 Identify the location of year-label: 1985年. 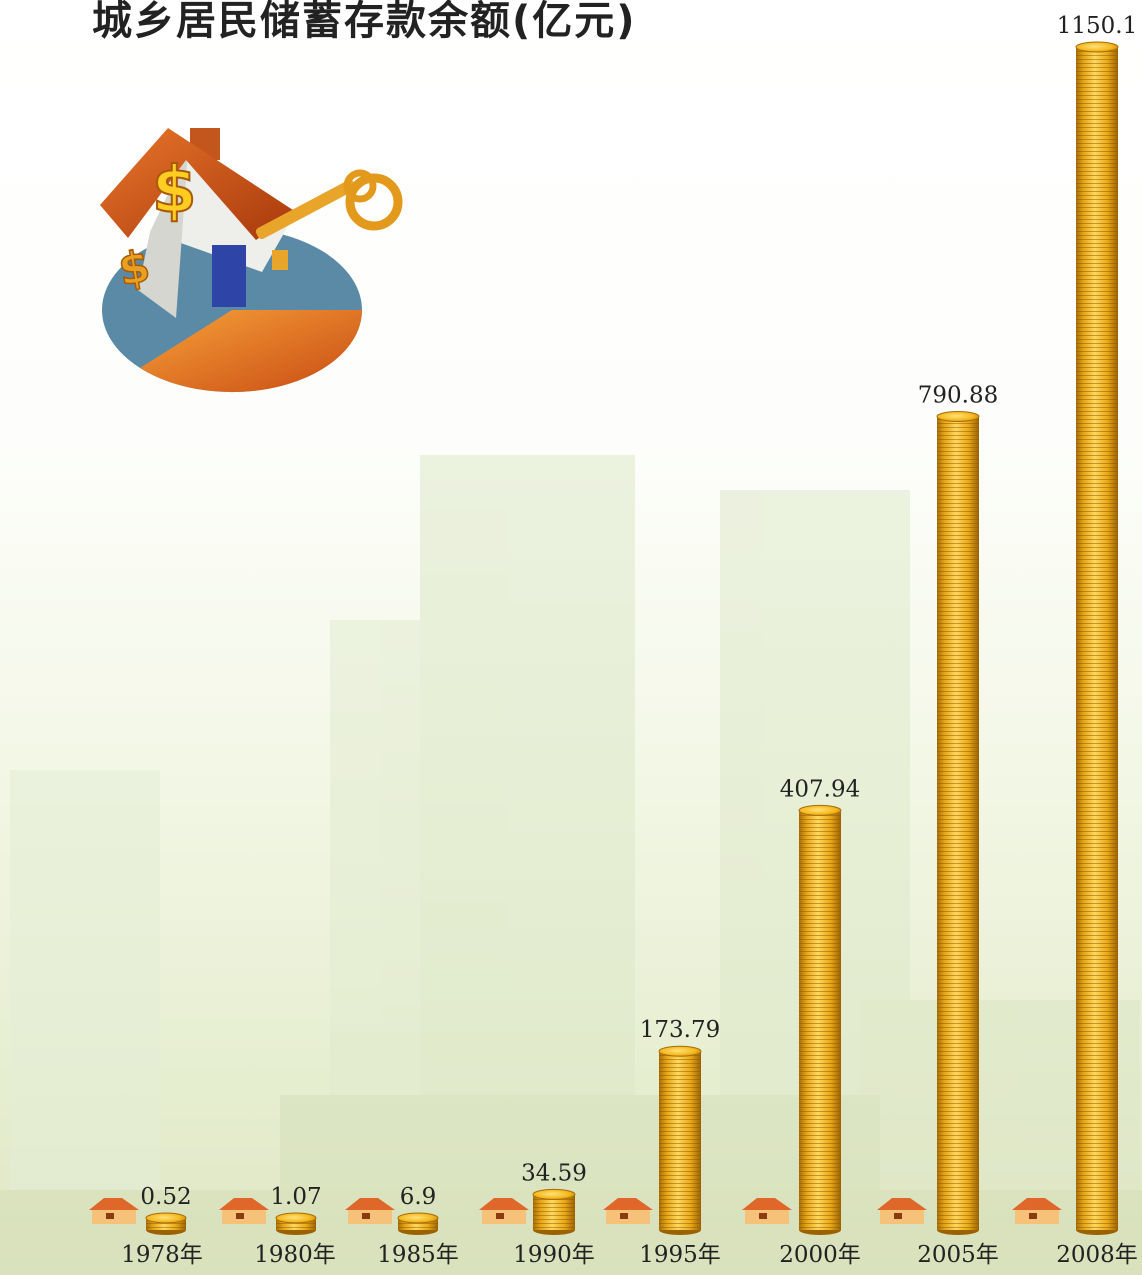
(418, 1255).